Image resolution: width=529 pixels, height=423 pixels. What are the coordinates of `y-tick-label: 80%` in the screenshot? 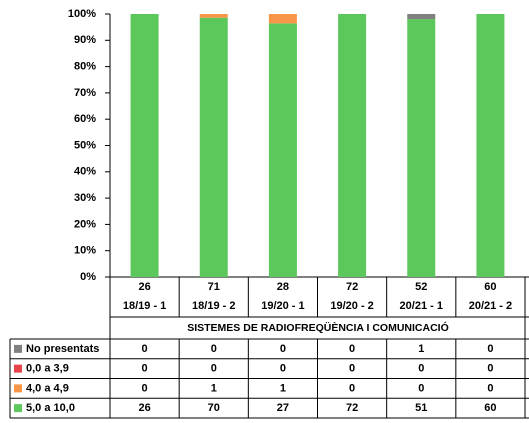 It's located at (85, 67).